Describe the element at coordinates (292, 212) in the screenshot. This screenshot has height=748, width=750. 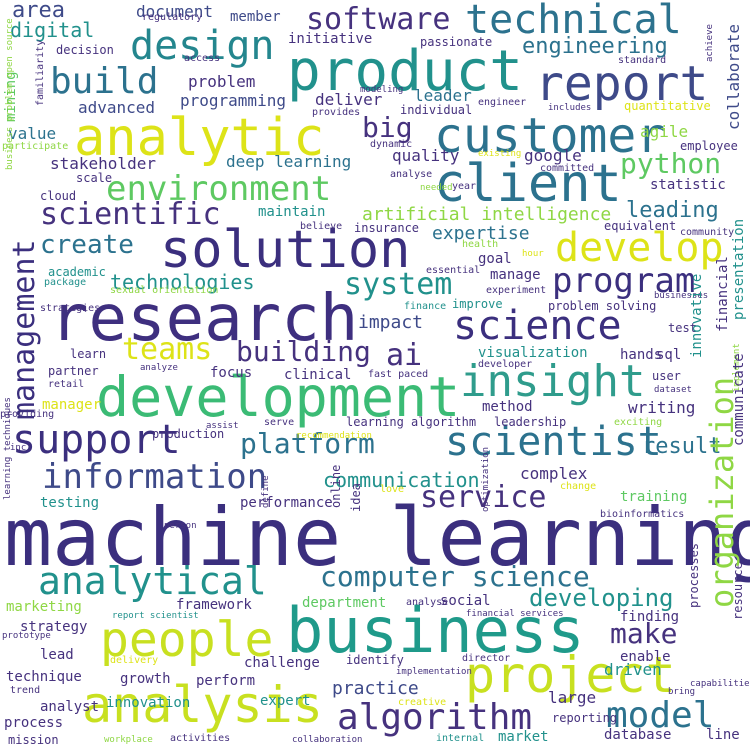
I see `word-maintain: maintain` at that location.